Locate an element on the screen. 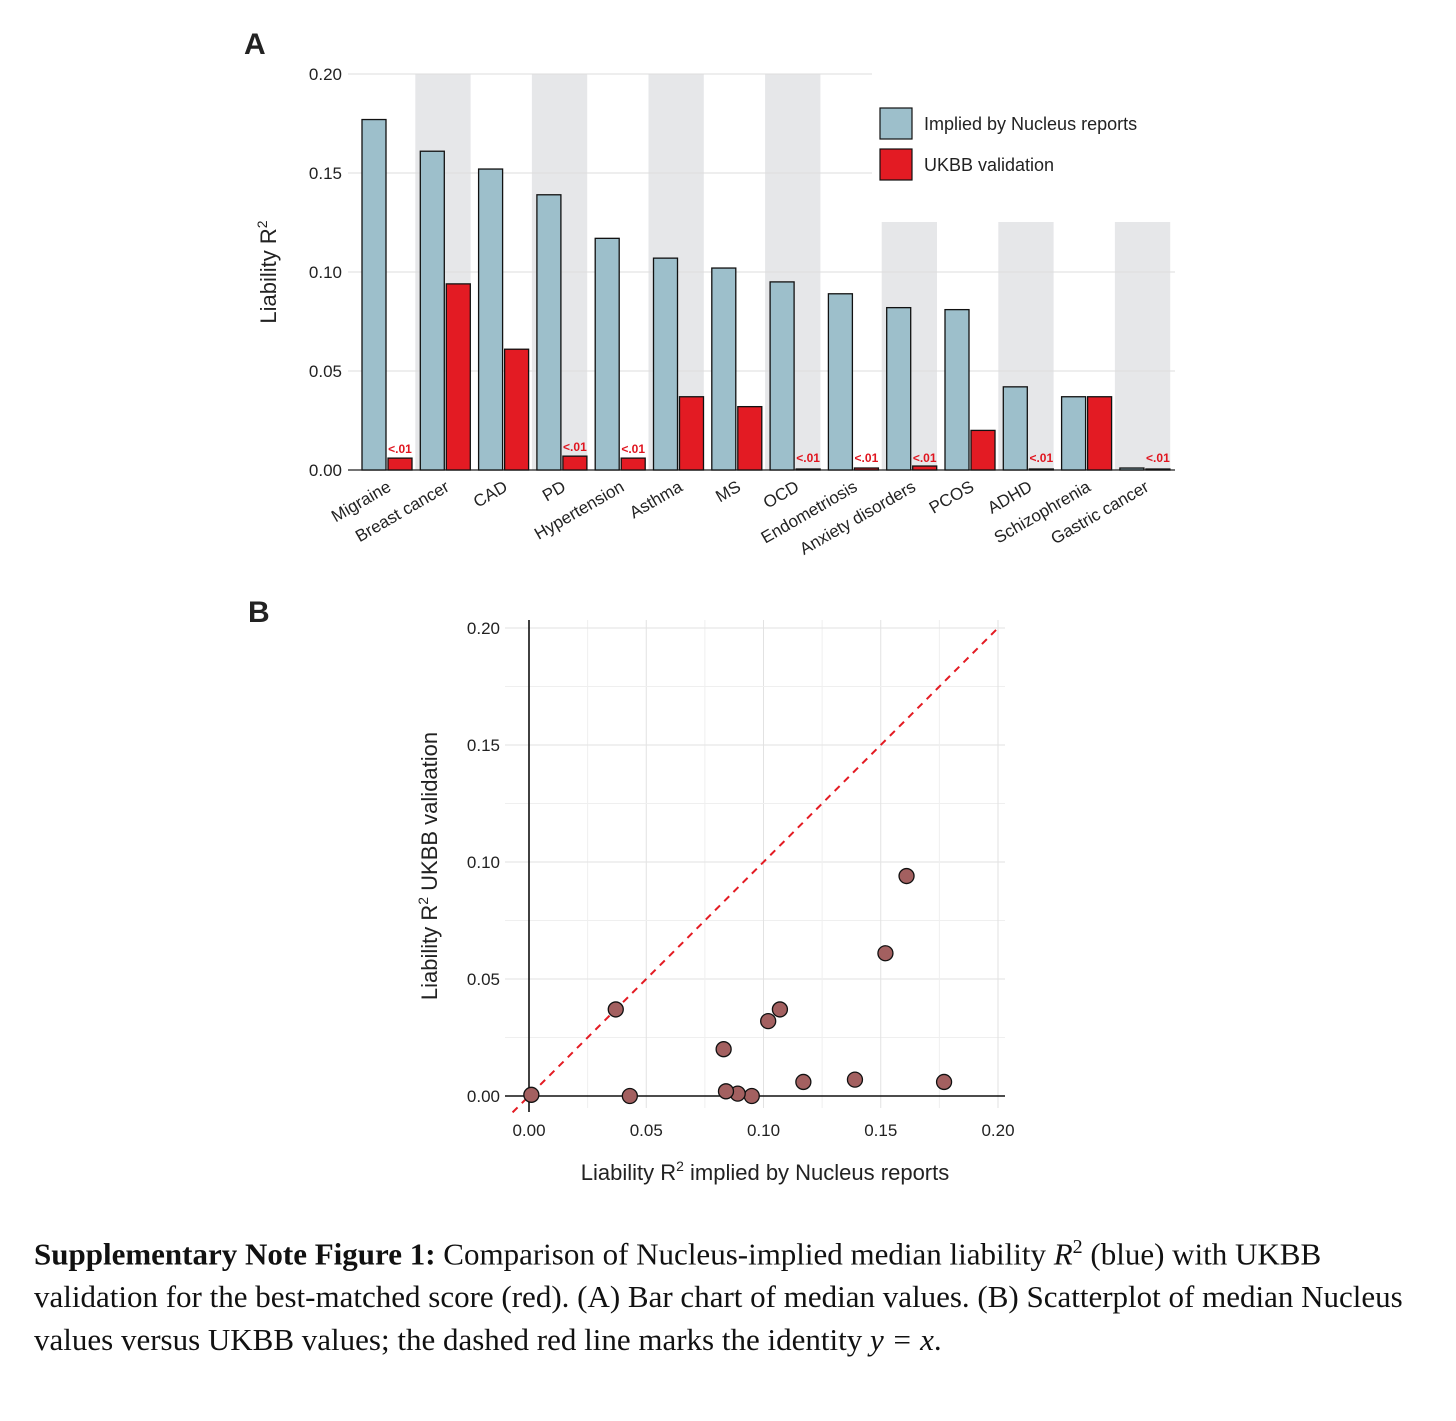 This screenshot has width=1456, height=1421. x-category-label: MS is located at coordinates (728, 491).